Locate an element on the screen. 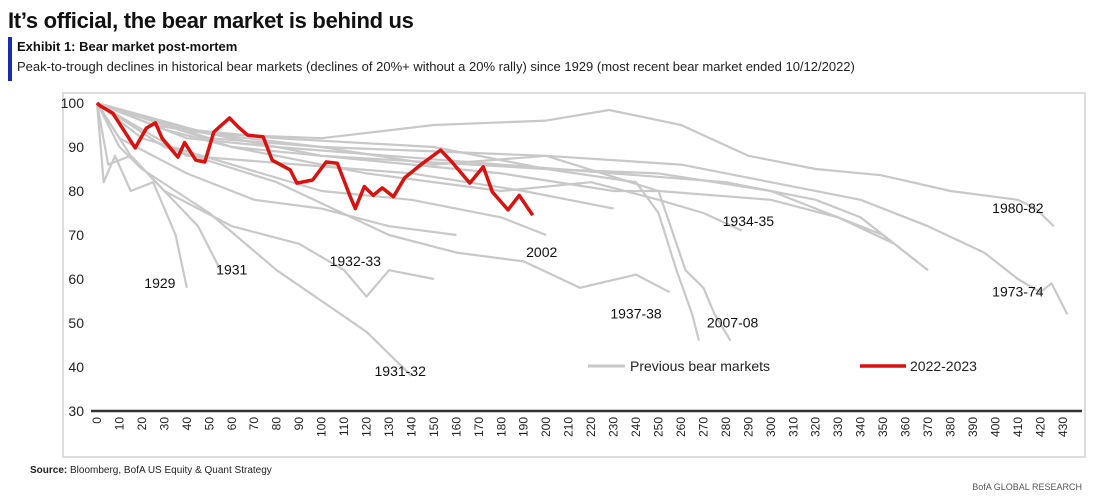 The image size is (1104, 499). x-tick-label: 260 is located at coordinates (681, 427).